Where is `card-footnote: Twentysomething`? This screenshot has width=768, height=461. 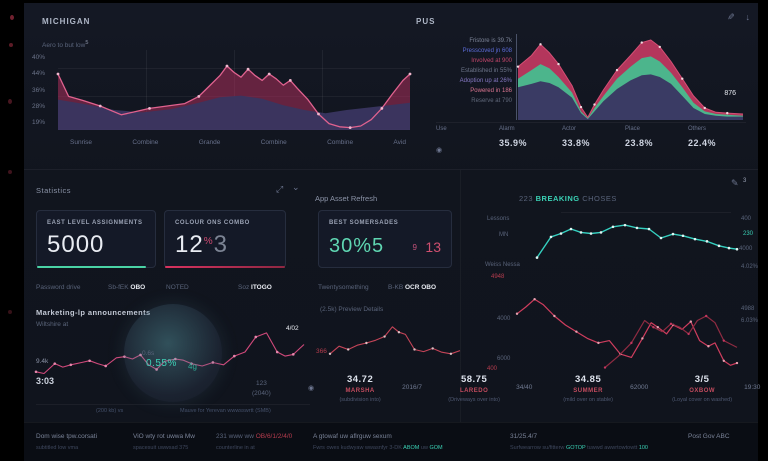 card-footnote: Twentysomething is located at coordinates (343, 287).